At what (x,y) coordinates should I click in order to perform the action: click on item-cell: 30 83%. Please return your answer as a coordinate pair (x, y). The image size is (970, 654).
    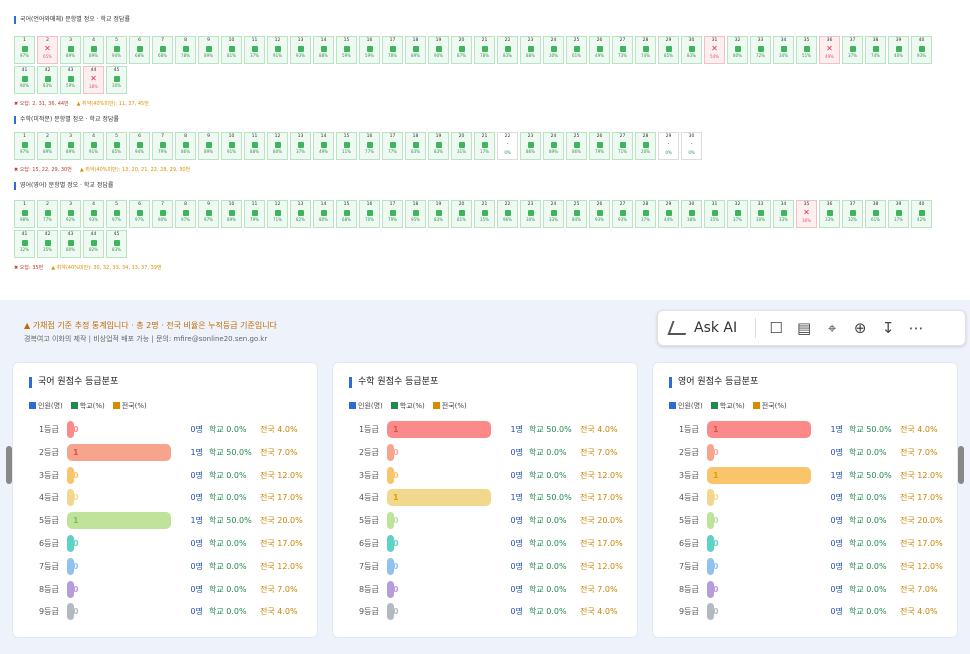
    Looking at the image, I should click on (691, 50).